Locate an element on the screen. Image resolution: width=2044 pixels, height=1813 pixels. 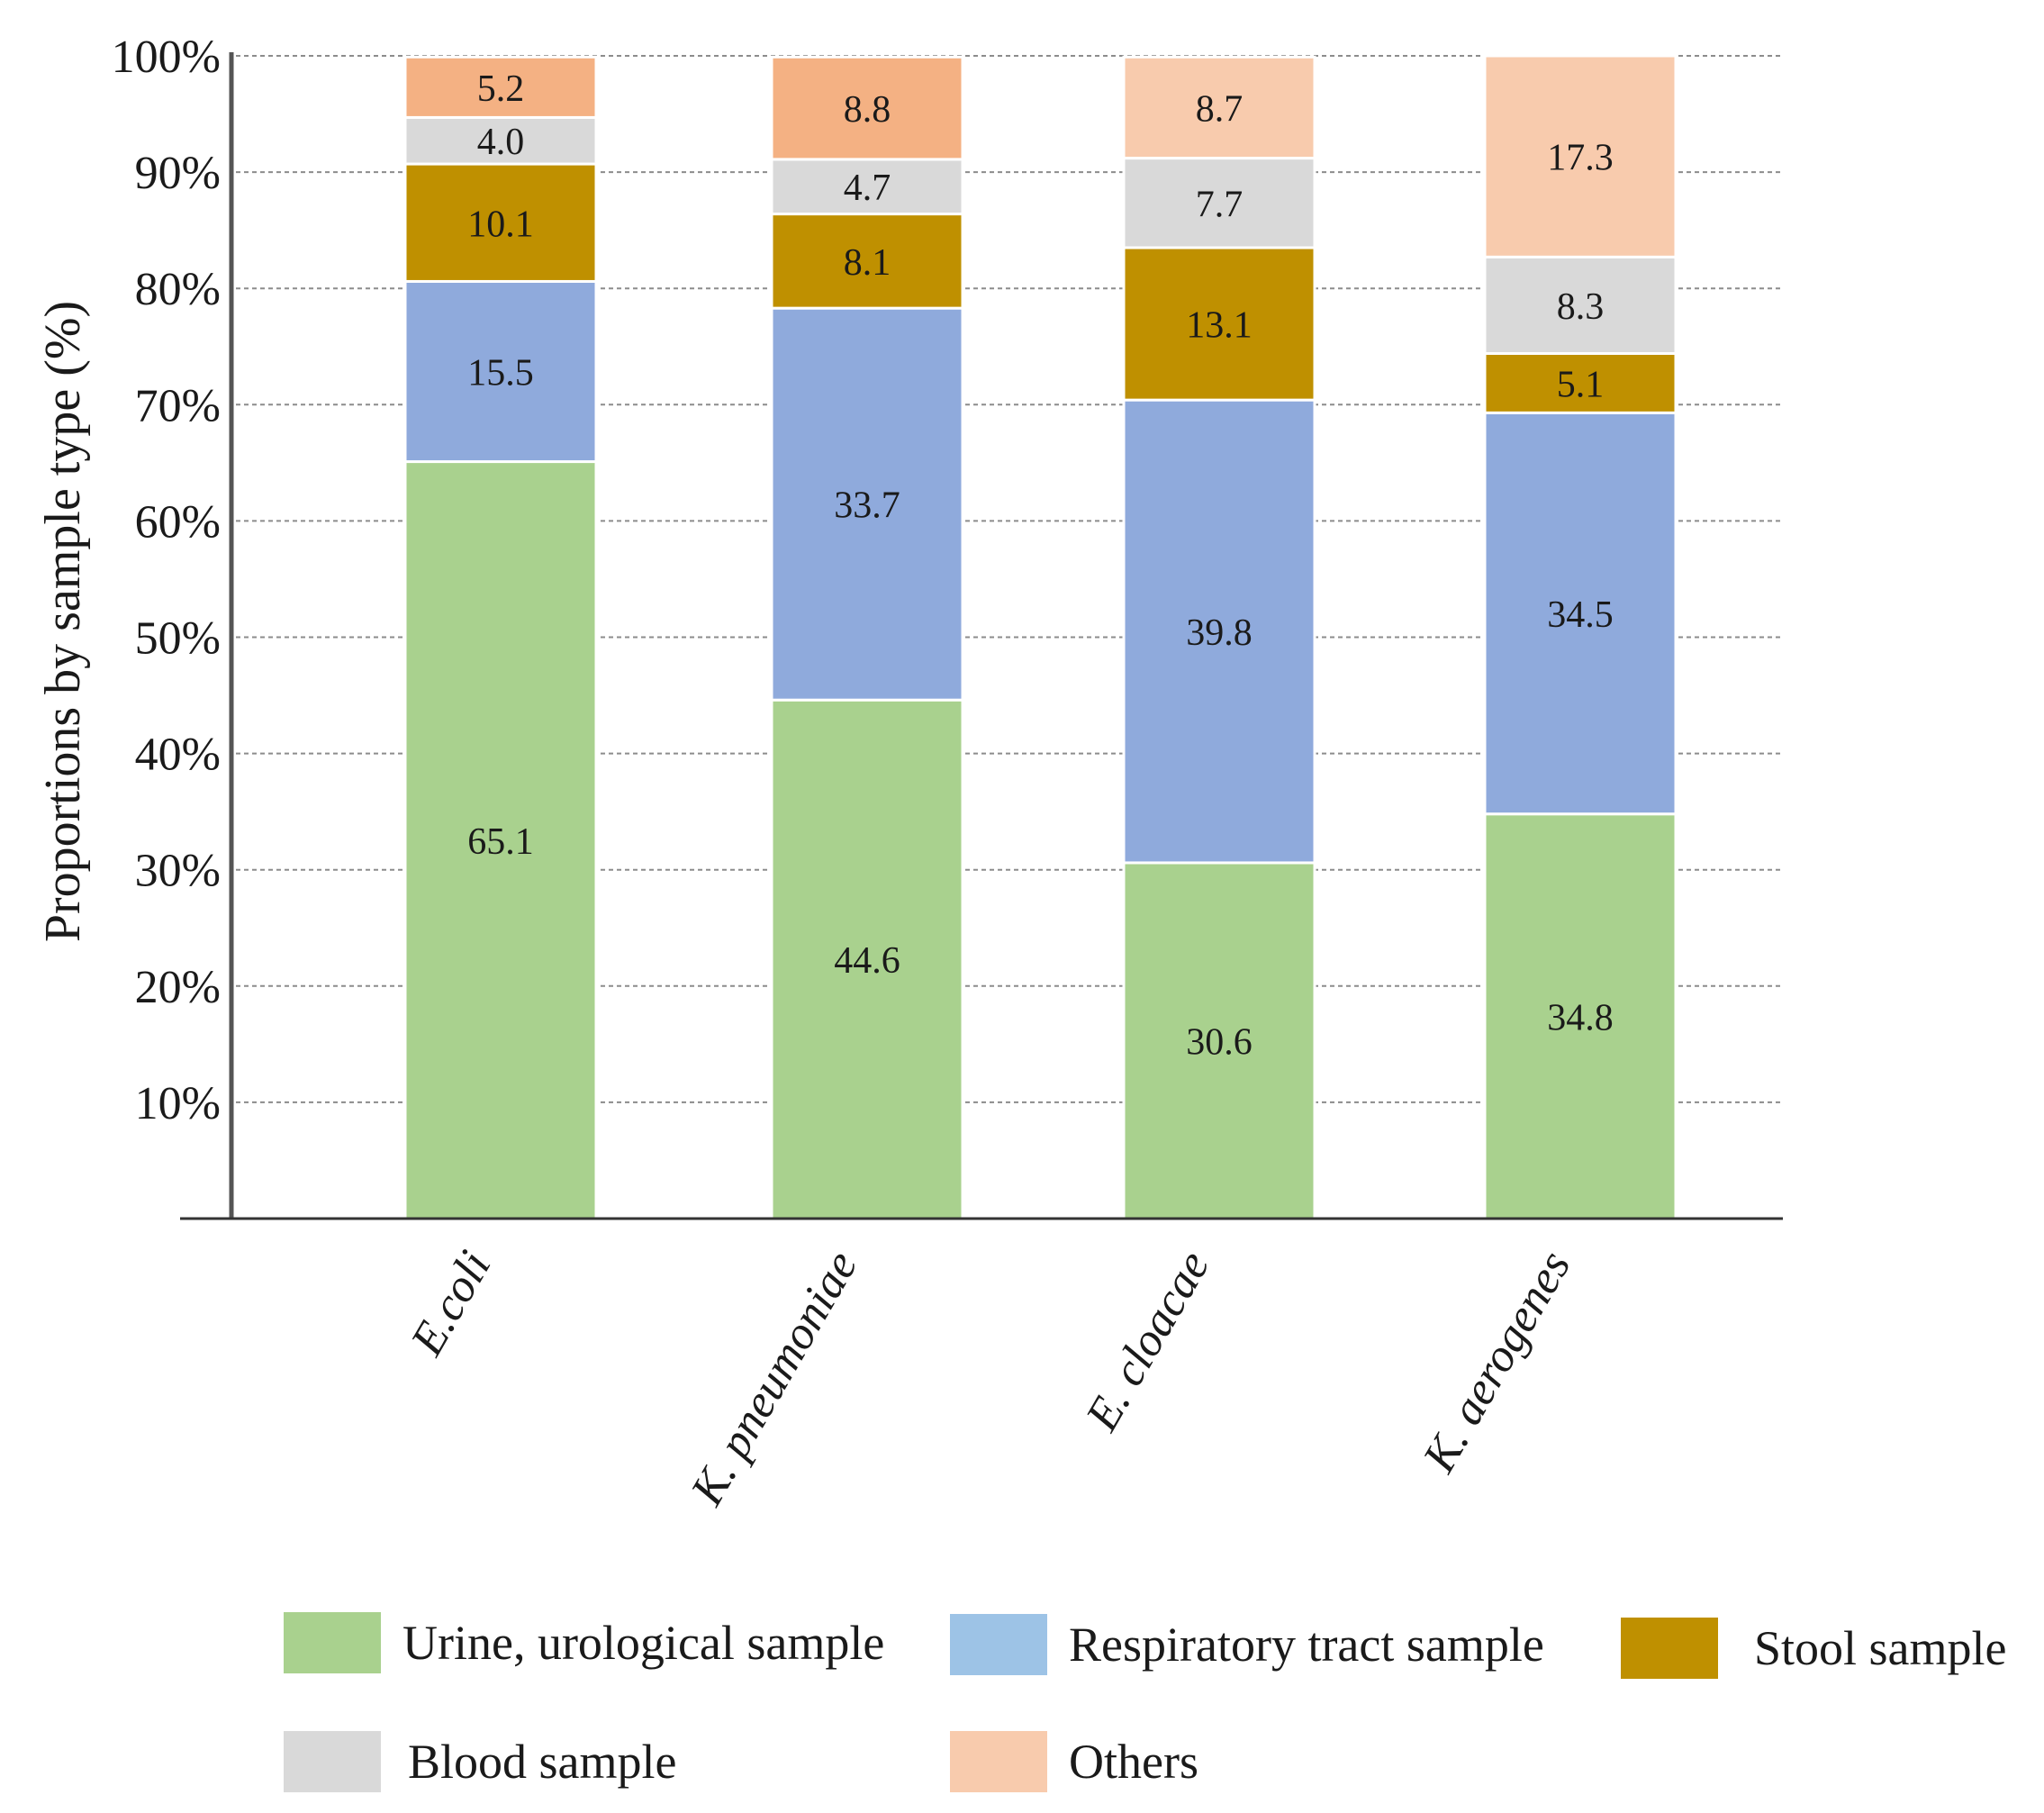
y-tick-label: 100% is located at coordinates (166, 57).